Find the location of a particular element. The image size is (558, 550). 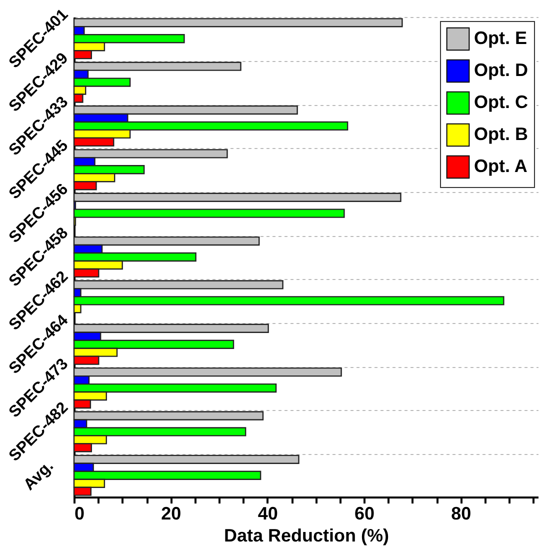

x-tick-label: 0 is located at coordinates (79, 514).